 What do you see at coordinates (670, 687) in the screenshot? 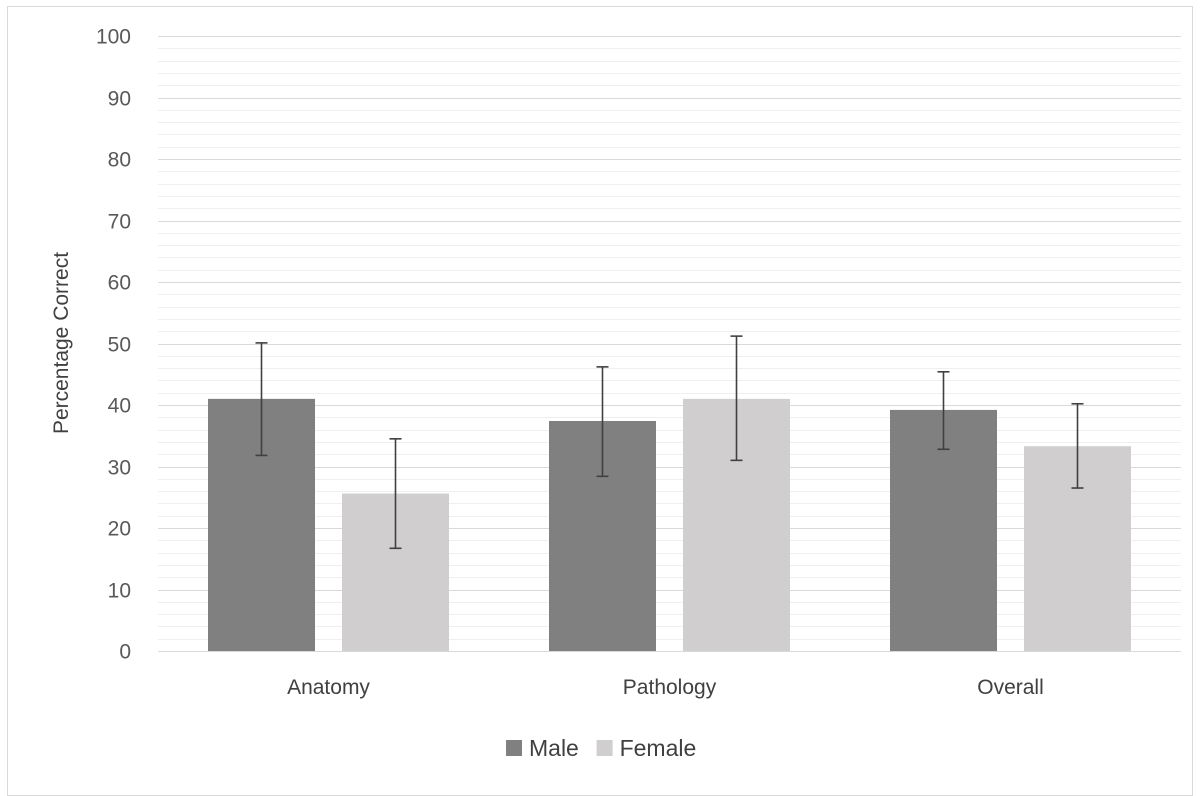
I see `x-tick-label: Pathology` at bounding box center [670, 687].